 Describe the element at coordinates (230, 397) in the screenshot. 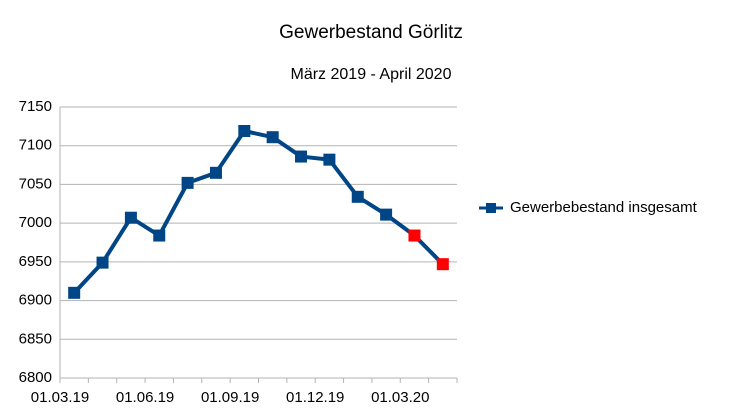

I see `x-tick-label: 01.09.19` at that location.